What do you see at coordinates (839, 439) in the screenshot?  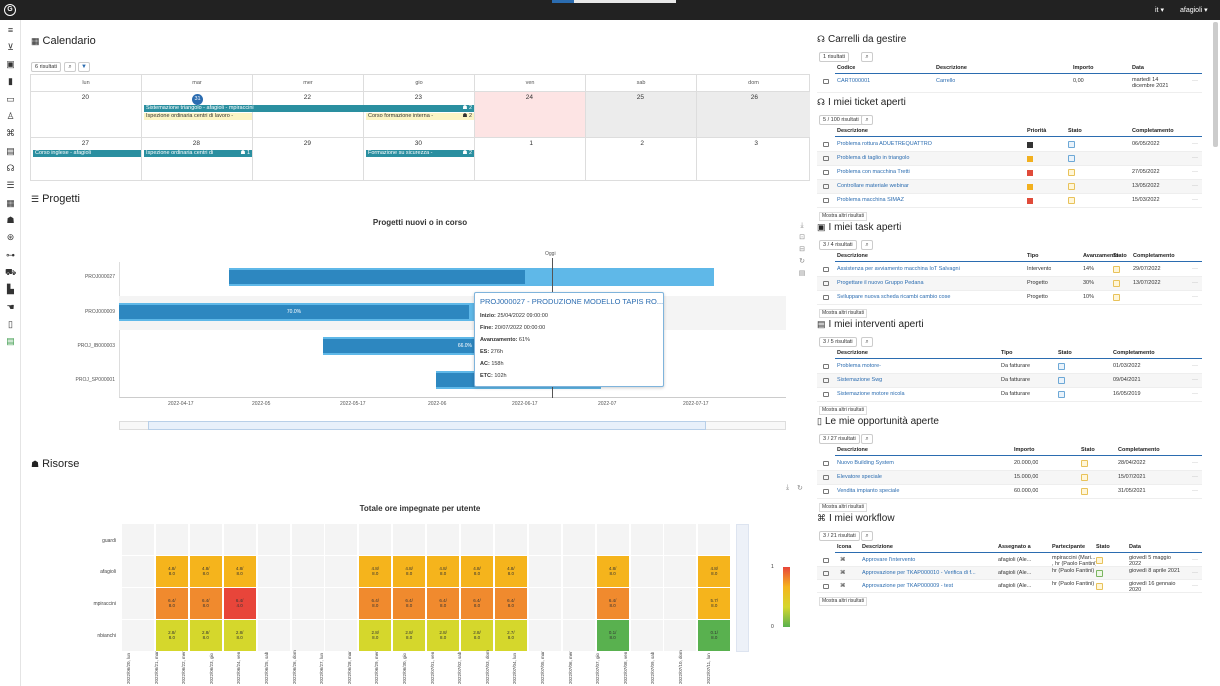 I see `opportunita-results: 3 / 27 risultati` at bounding box center [839, 439].